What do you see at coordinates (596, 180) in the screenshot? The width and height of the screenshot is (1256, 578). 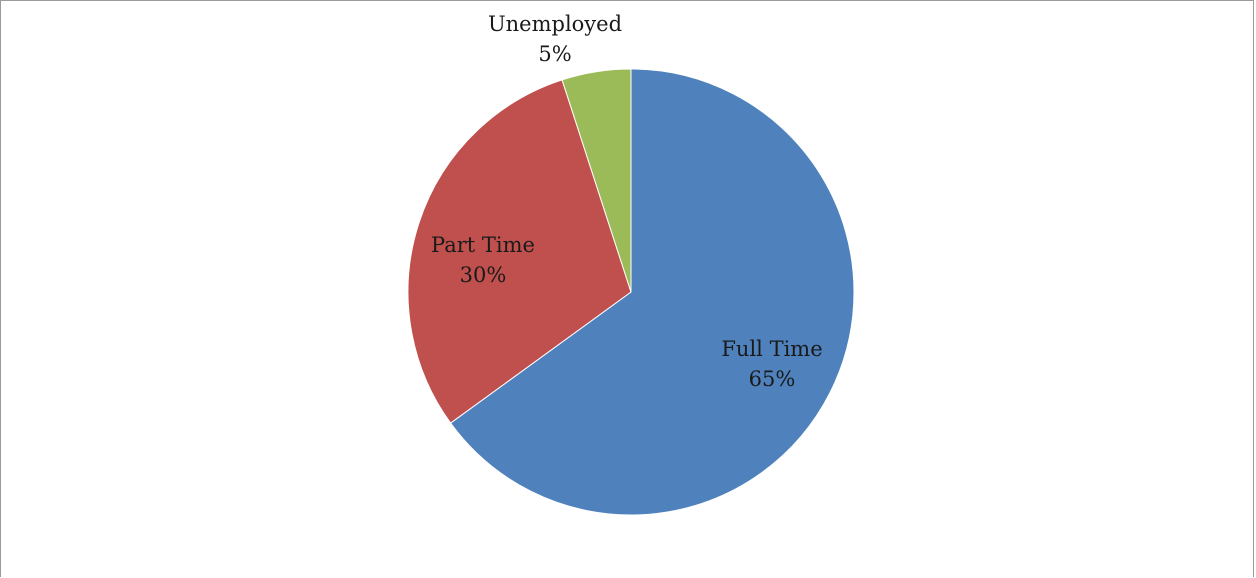 I see `pie-slice-unemployed` at bounding box center [596, 180].